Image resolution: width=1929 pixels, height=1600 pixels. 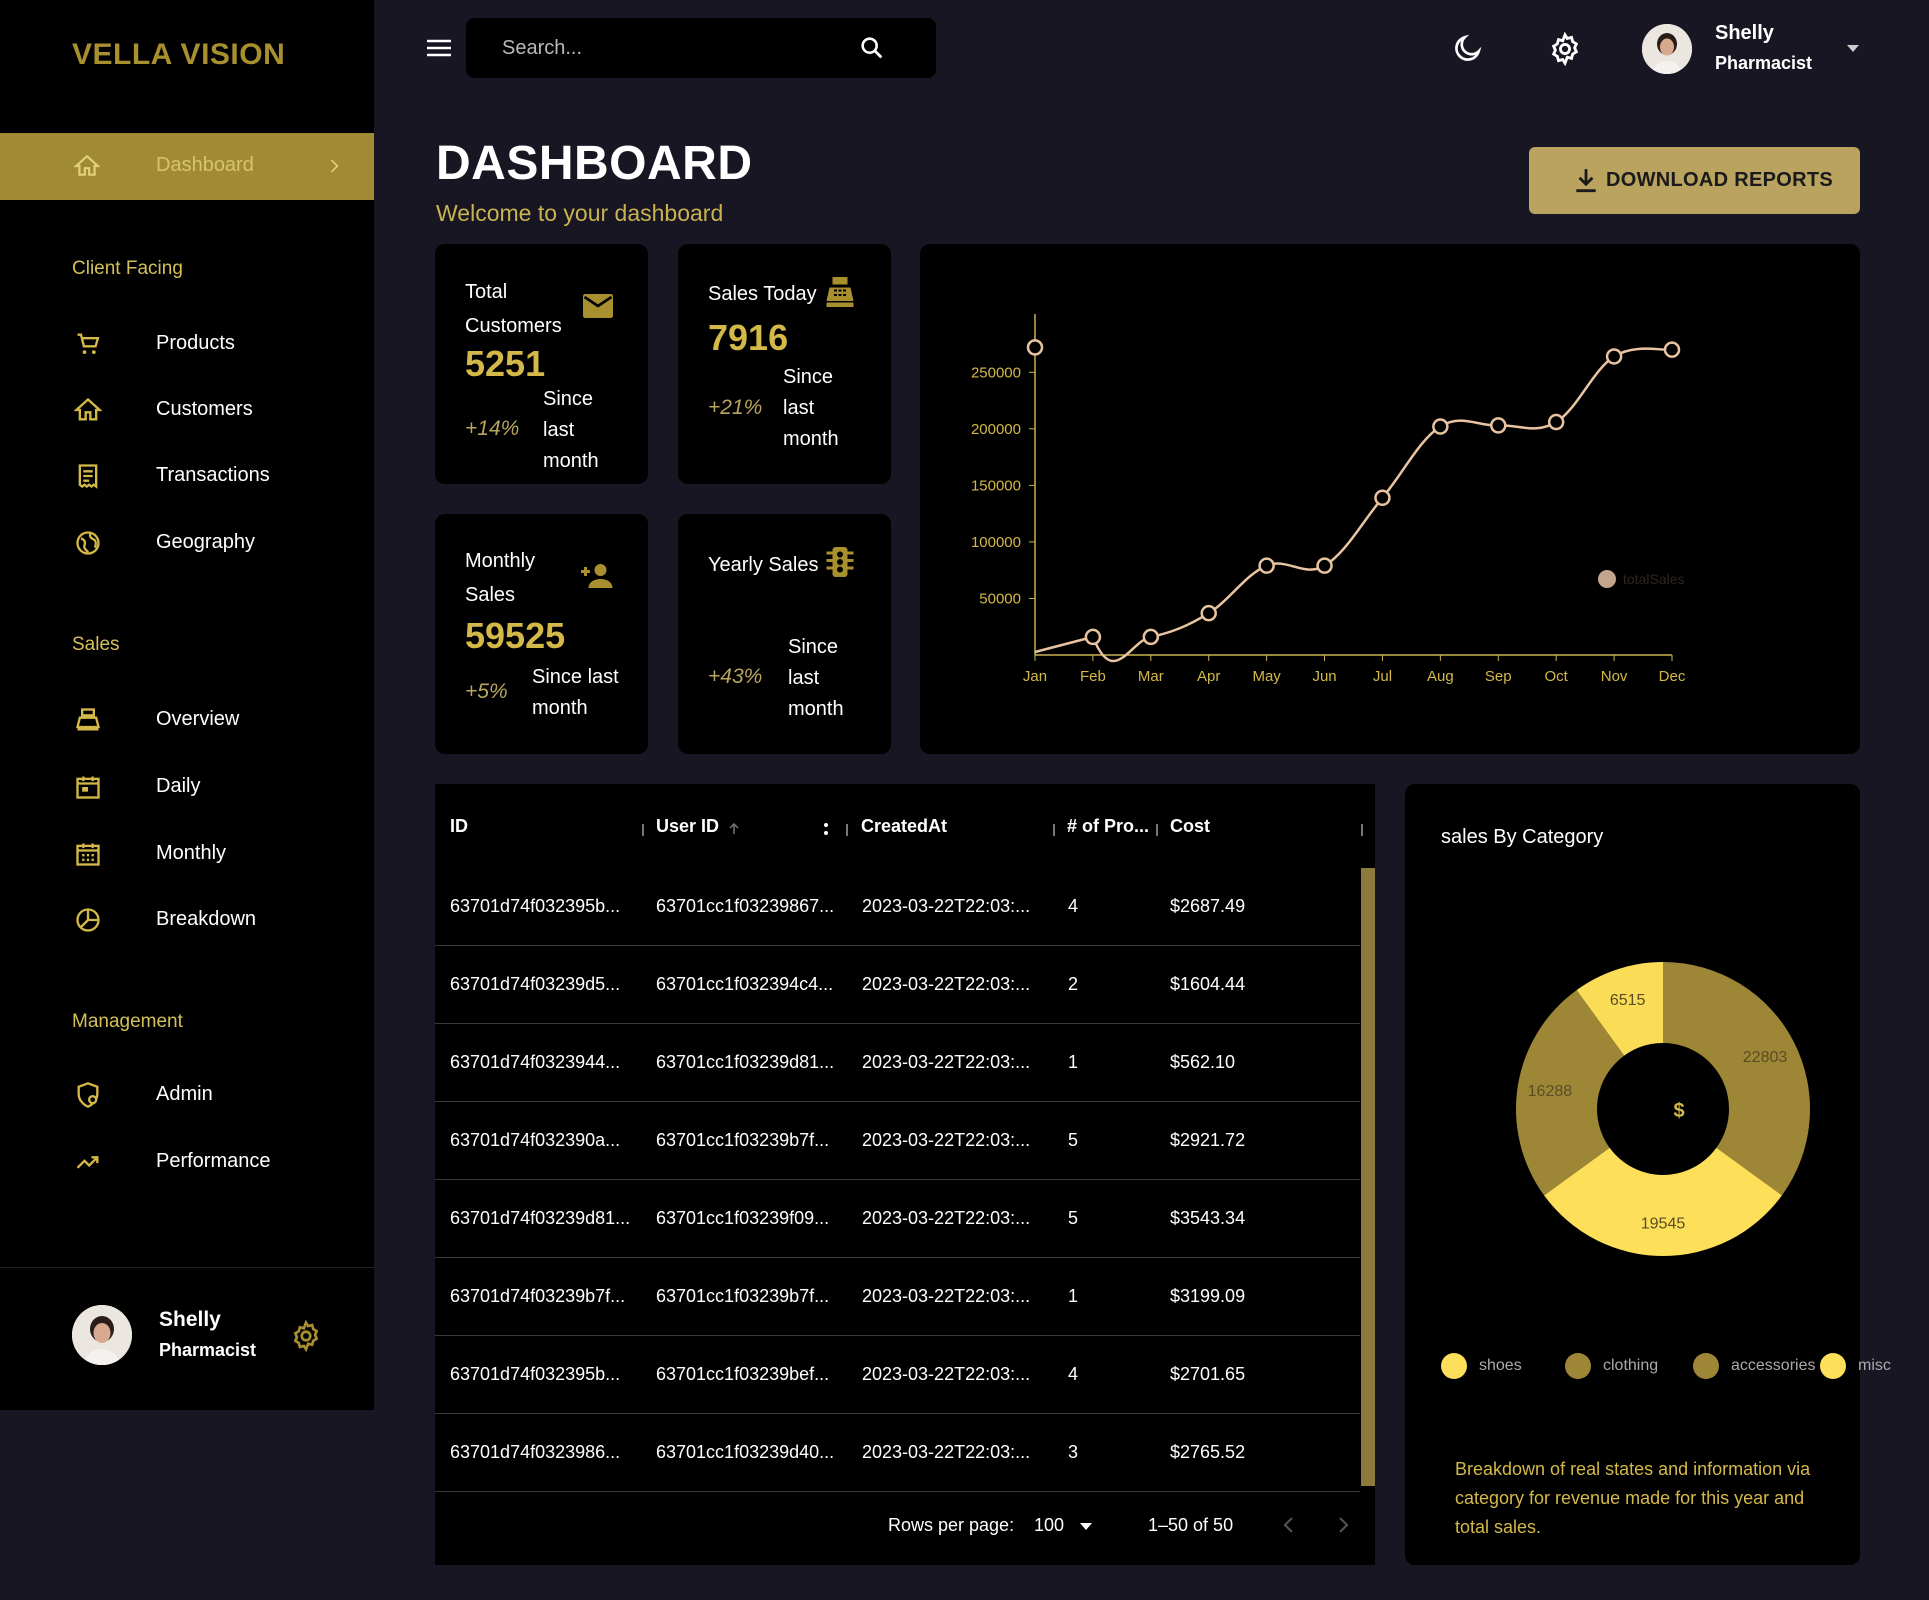 I want to click on column-menu-icon, so click(x=826, y=829).